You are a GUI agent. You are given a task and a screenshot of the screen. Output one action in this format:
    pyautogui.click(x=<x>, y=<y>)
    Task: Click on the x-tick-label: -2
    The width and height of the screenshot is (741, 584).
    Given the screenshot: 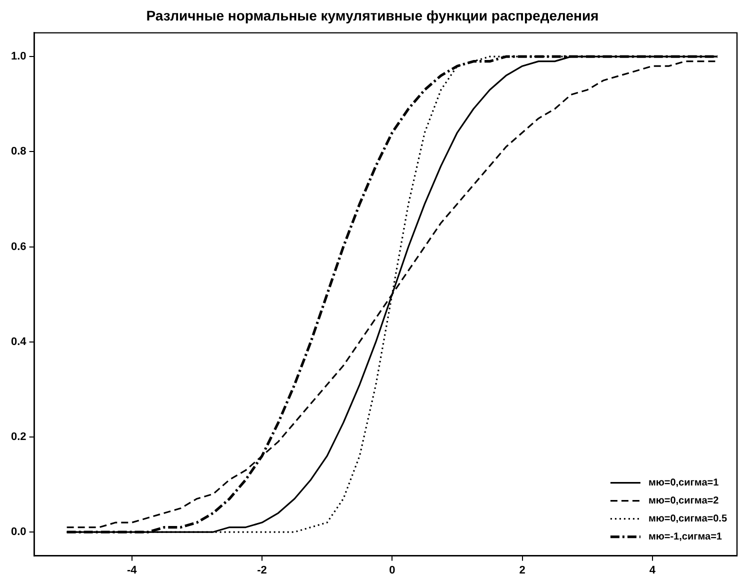 What is the action you would take?
    pyautogui.click(x=262, y=570)
    